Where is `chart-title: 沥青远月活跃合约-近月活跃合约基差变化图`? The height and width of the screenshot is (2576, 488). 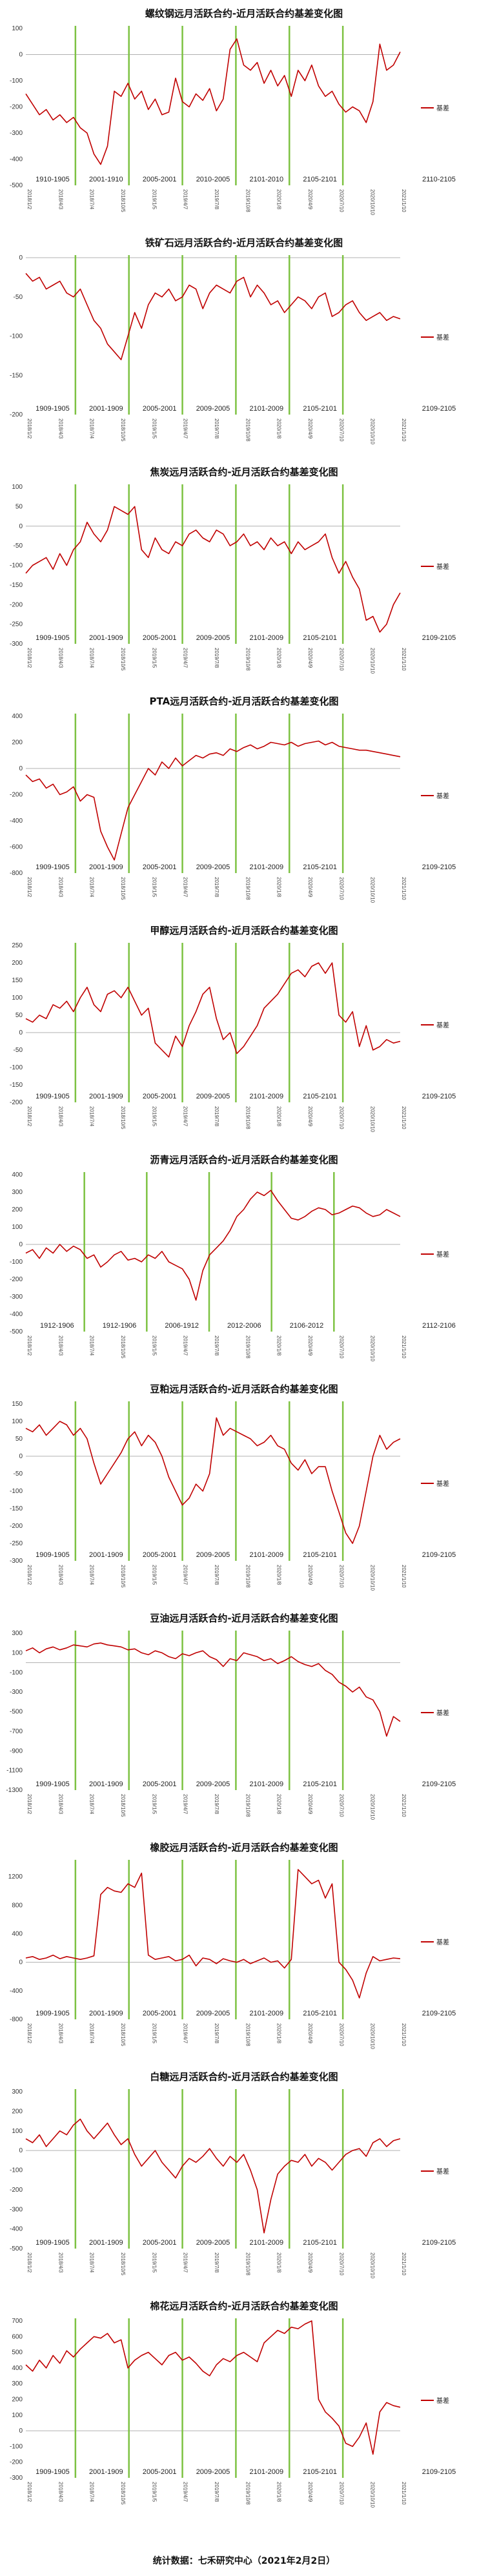 chart-title: 沥青远月活跃合约-近月活跃合约基差变化图 is located at coordinates (244, 1160).